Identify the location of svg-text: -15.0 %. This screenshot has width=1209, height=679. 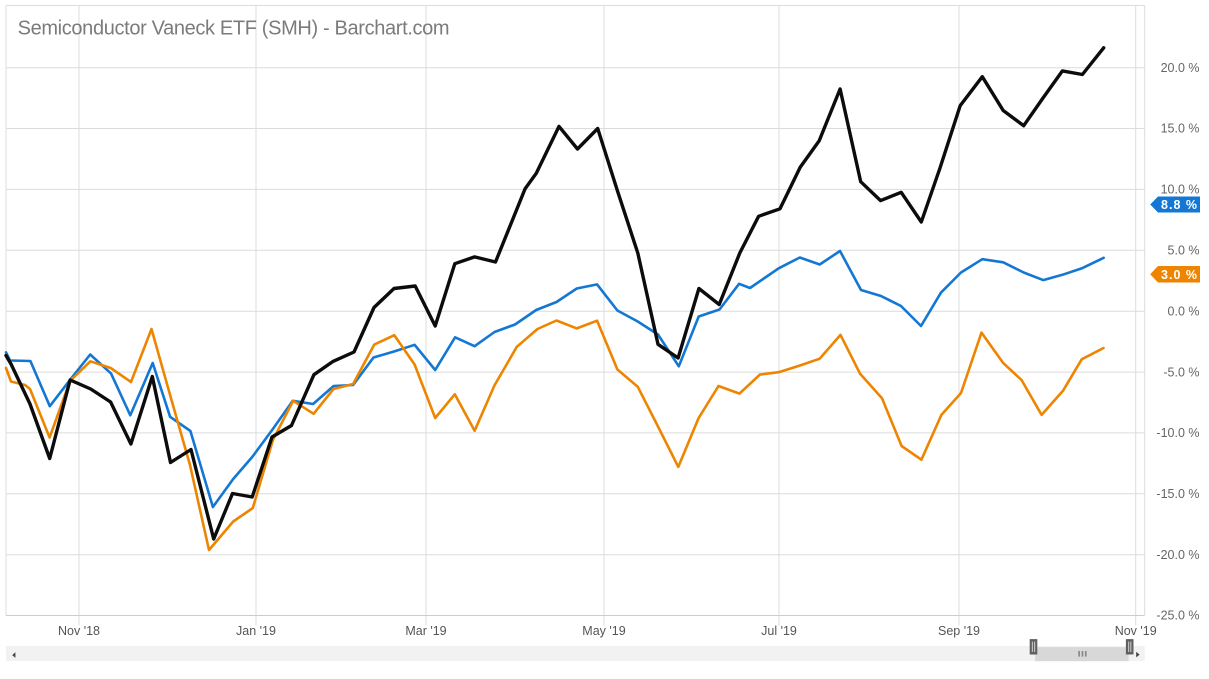
(1177, 494).